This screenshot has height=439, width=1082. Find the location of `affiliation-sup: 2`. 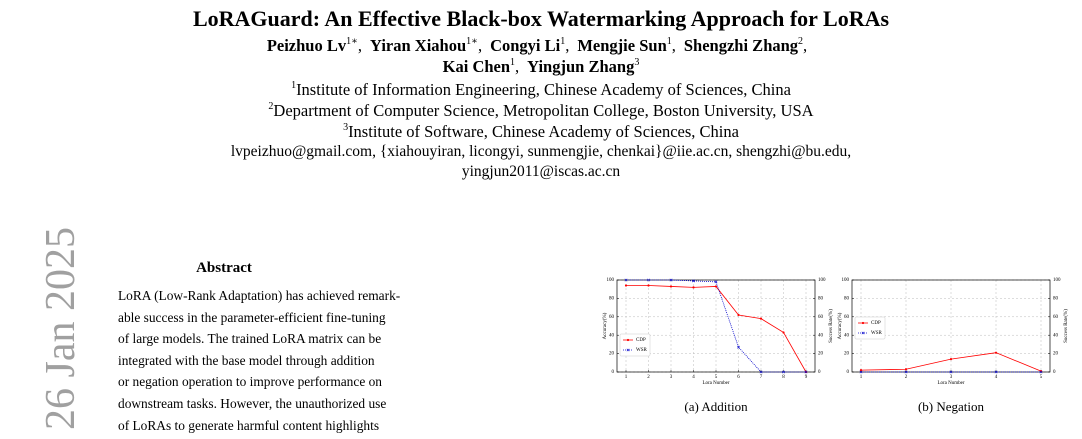

affiliation-sup: 2 is located at coordinates (271, 106).